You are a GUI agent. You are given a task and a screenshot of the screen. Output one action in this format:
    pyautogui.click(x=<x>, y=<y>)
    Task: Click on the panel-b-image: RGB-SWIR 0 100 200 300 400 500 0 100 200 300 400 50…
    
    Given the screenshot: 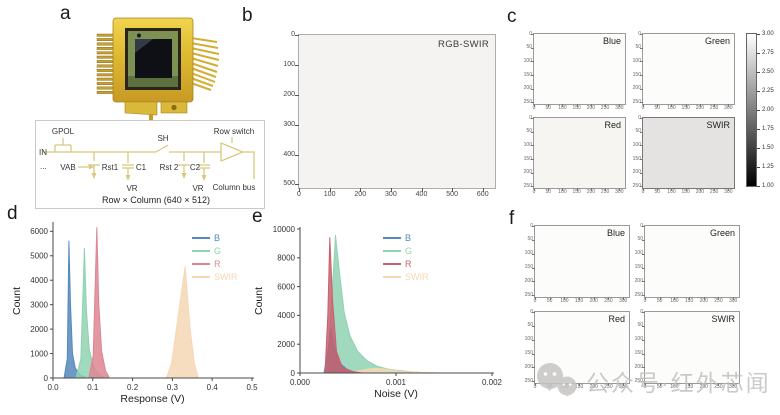 What is the action you would take?
    pyautogui.click(x=389, y=114)
    